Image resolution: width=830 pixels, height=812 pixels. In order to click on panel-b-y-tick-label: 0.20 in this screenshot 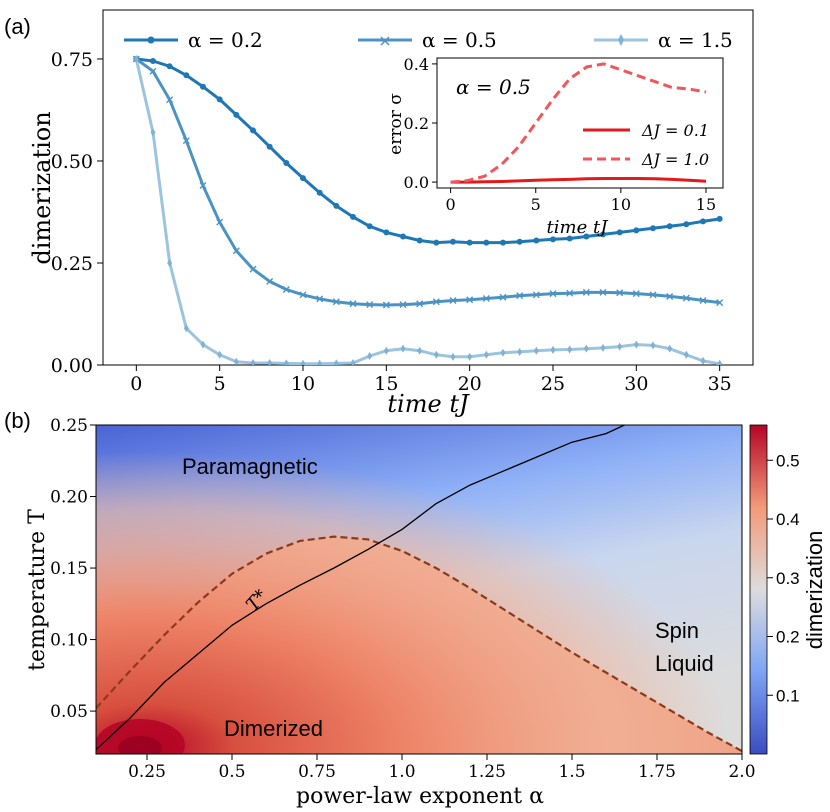, I will do `click(69, 498)`.